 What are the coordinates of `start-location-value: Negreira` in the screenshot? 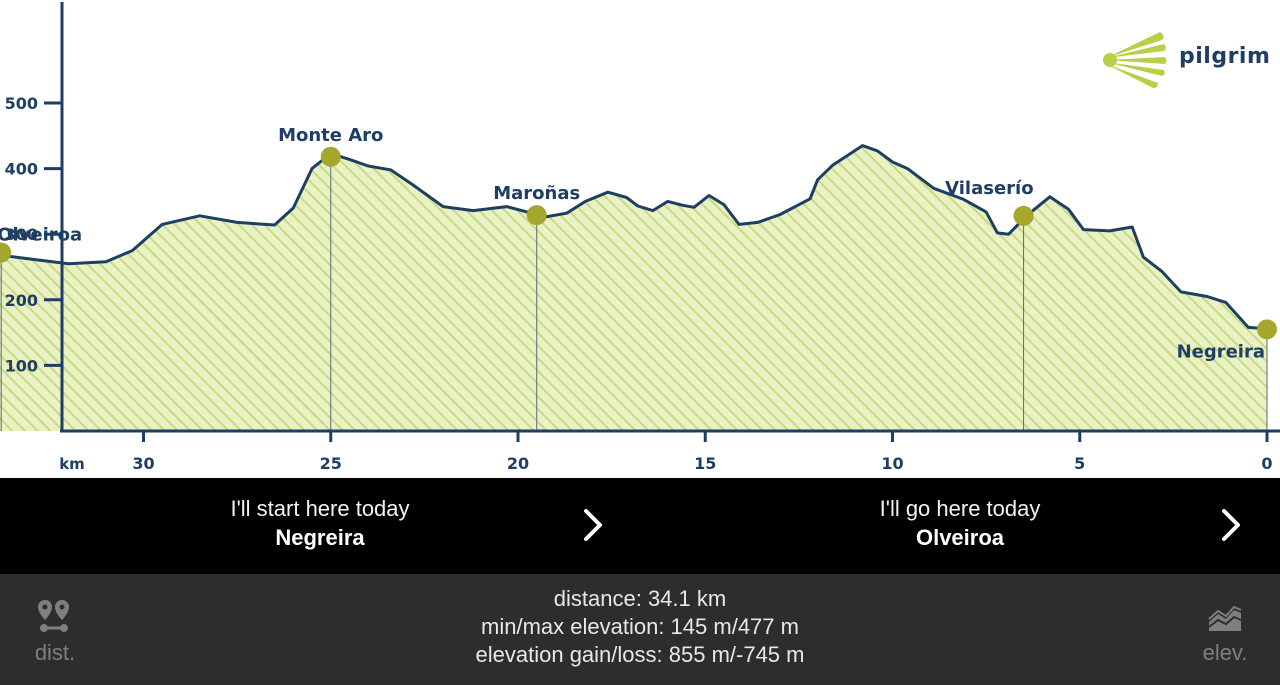 It's located at (320, 537).